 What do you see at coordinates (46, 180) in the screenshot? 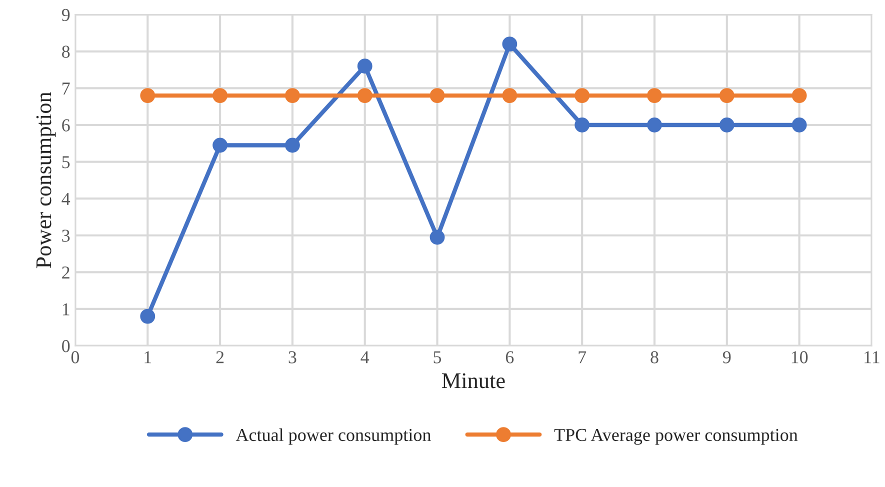
I see `y-axis-title: Power consumption` at bounding box center [46, 180].